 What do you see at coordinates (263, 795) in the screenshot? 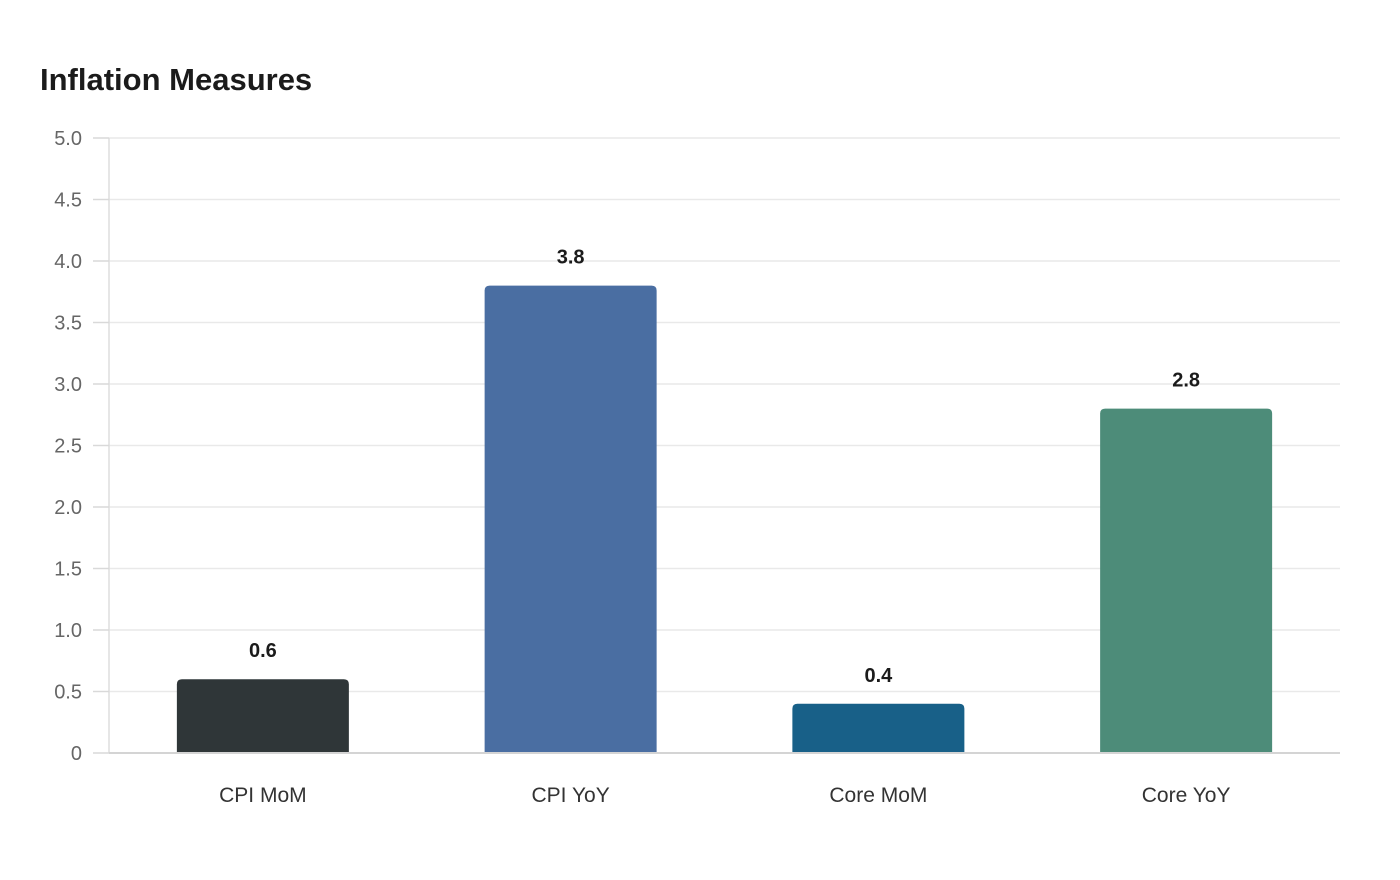
I see `x-tick-label: CPI MoM` at bounding box center [263, 795].